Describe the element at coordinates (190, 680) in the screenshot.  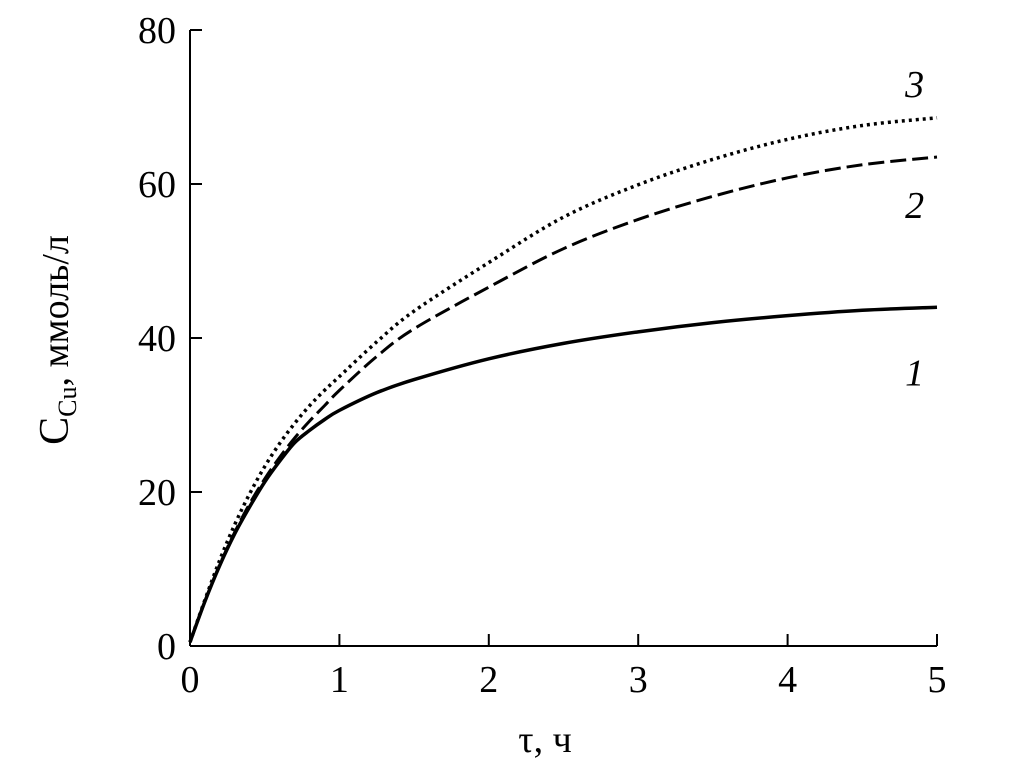
I see `x-tick-label: 0` at that location.